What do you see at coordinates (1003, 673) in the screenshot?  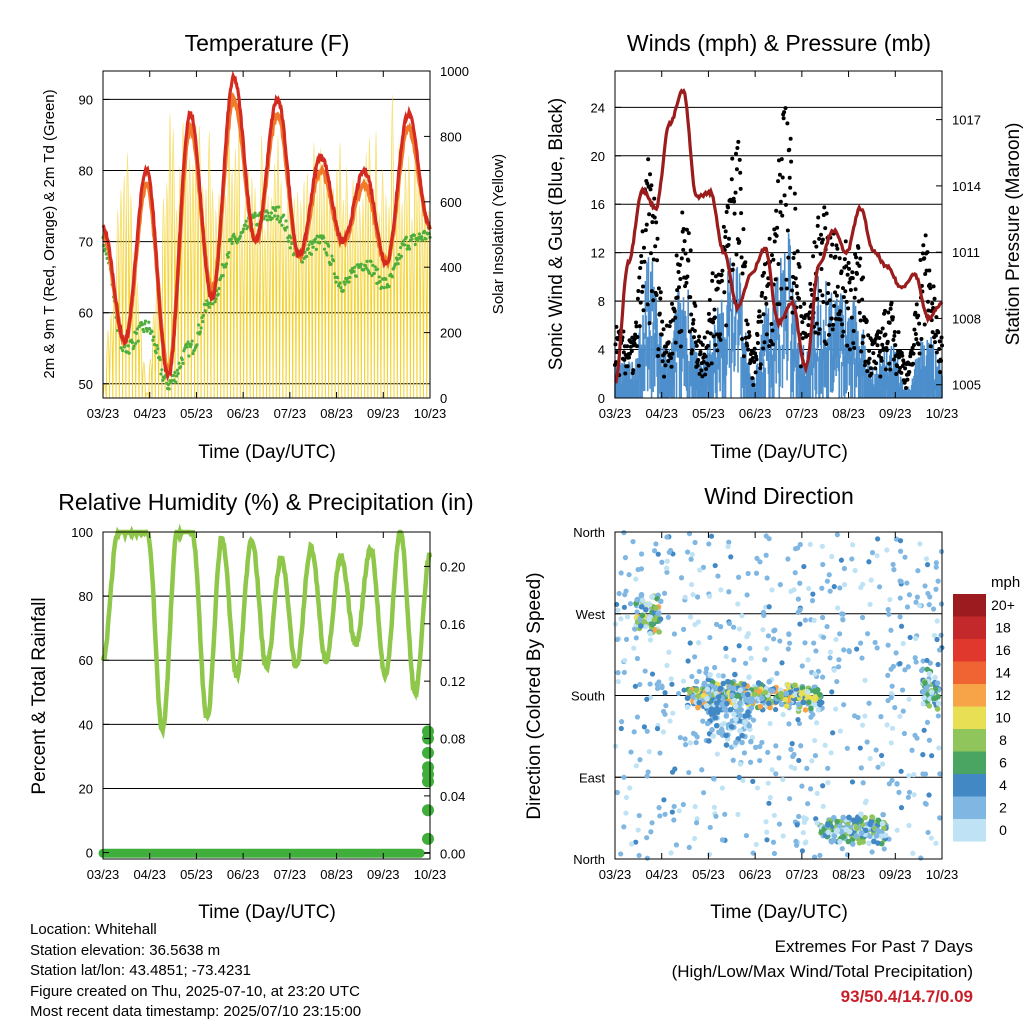 I see `colorbar-label: 14` at bounding box center [1003, 673].